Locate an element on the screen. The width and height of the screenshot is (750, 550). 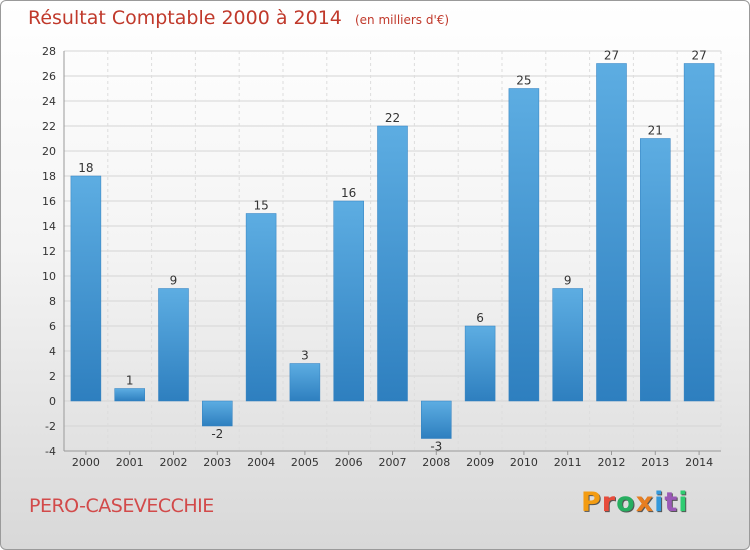
y-tick-label: 8 is located at coordinates (52, 301).